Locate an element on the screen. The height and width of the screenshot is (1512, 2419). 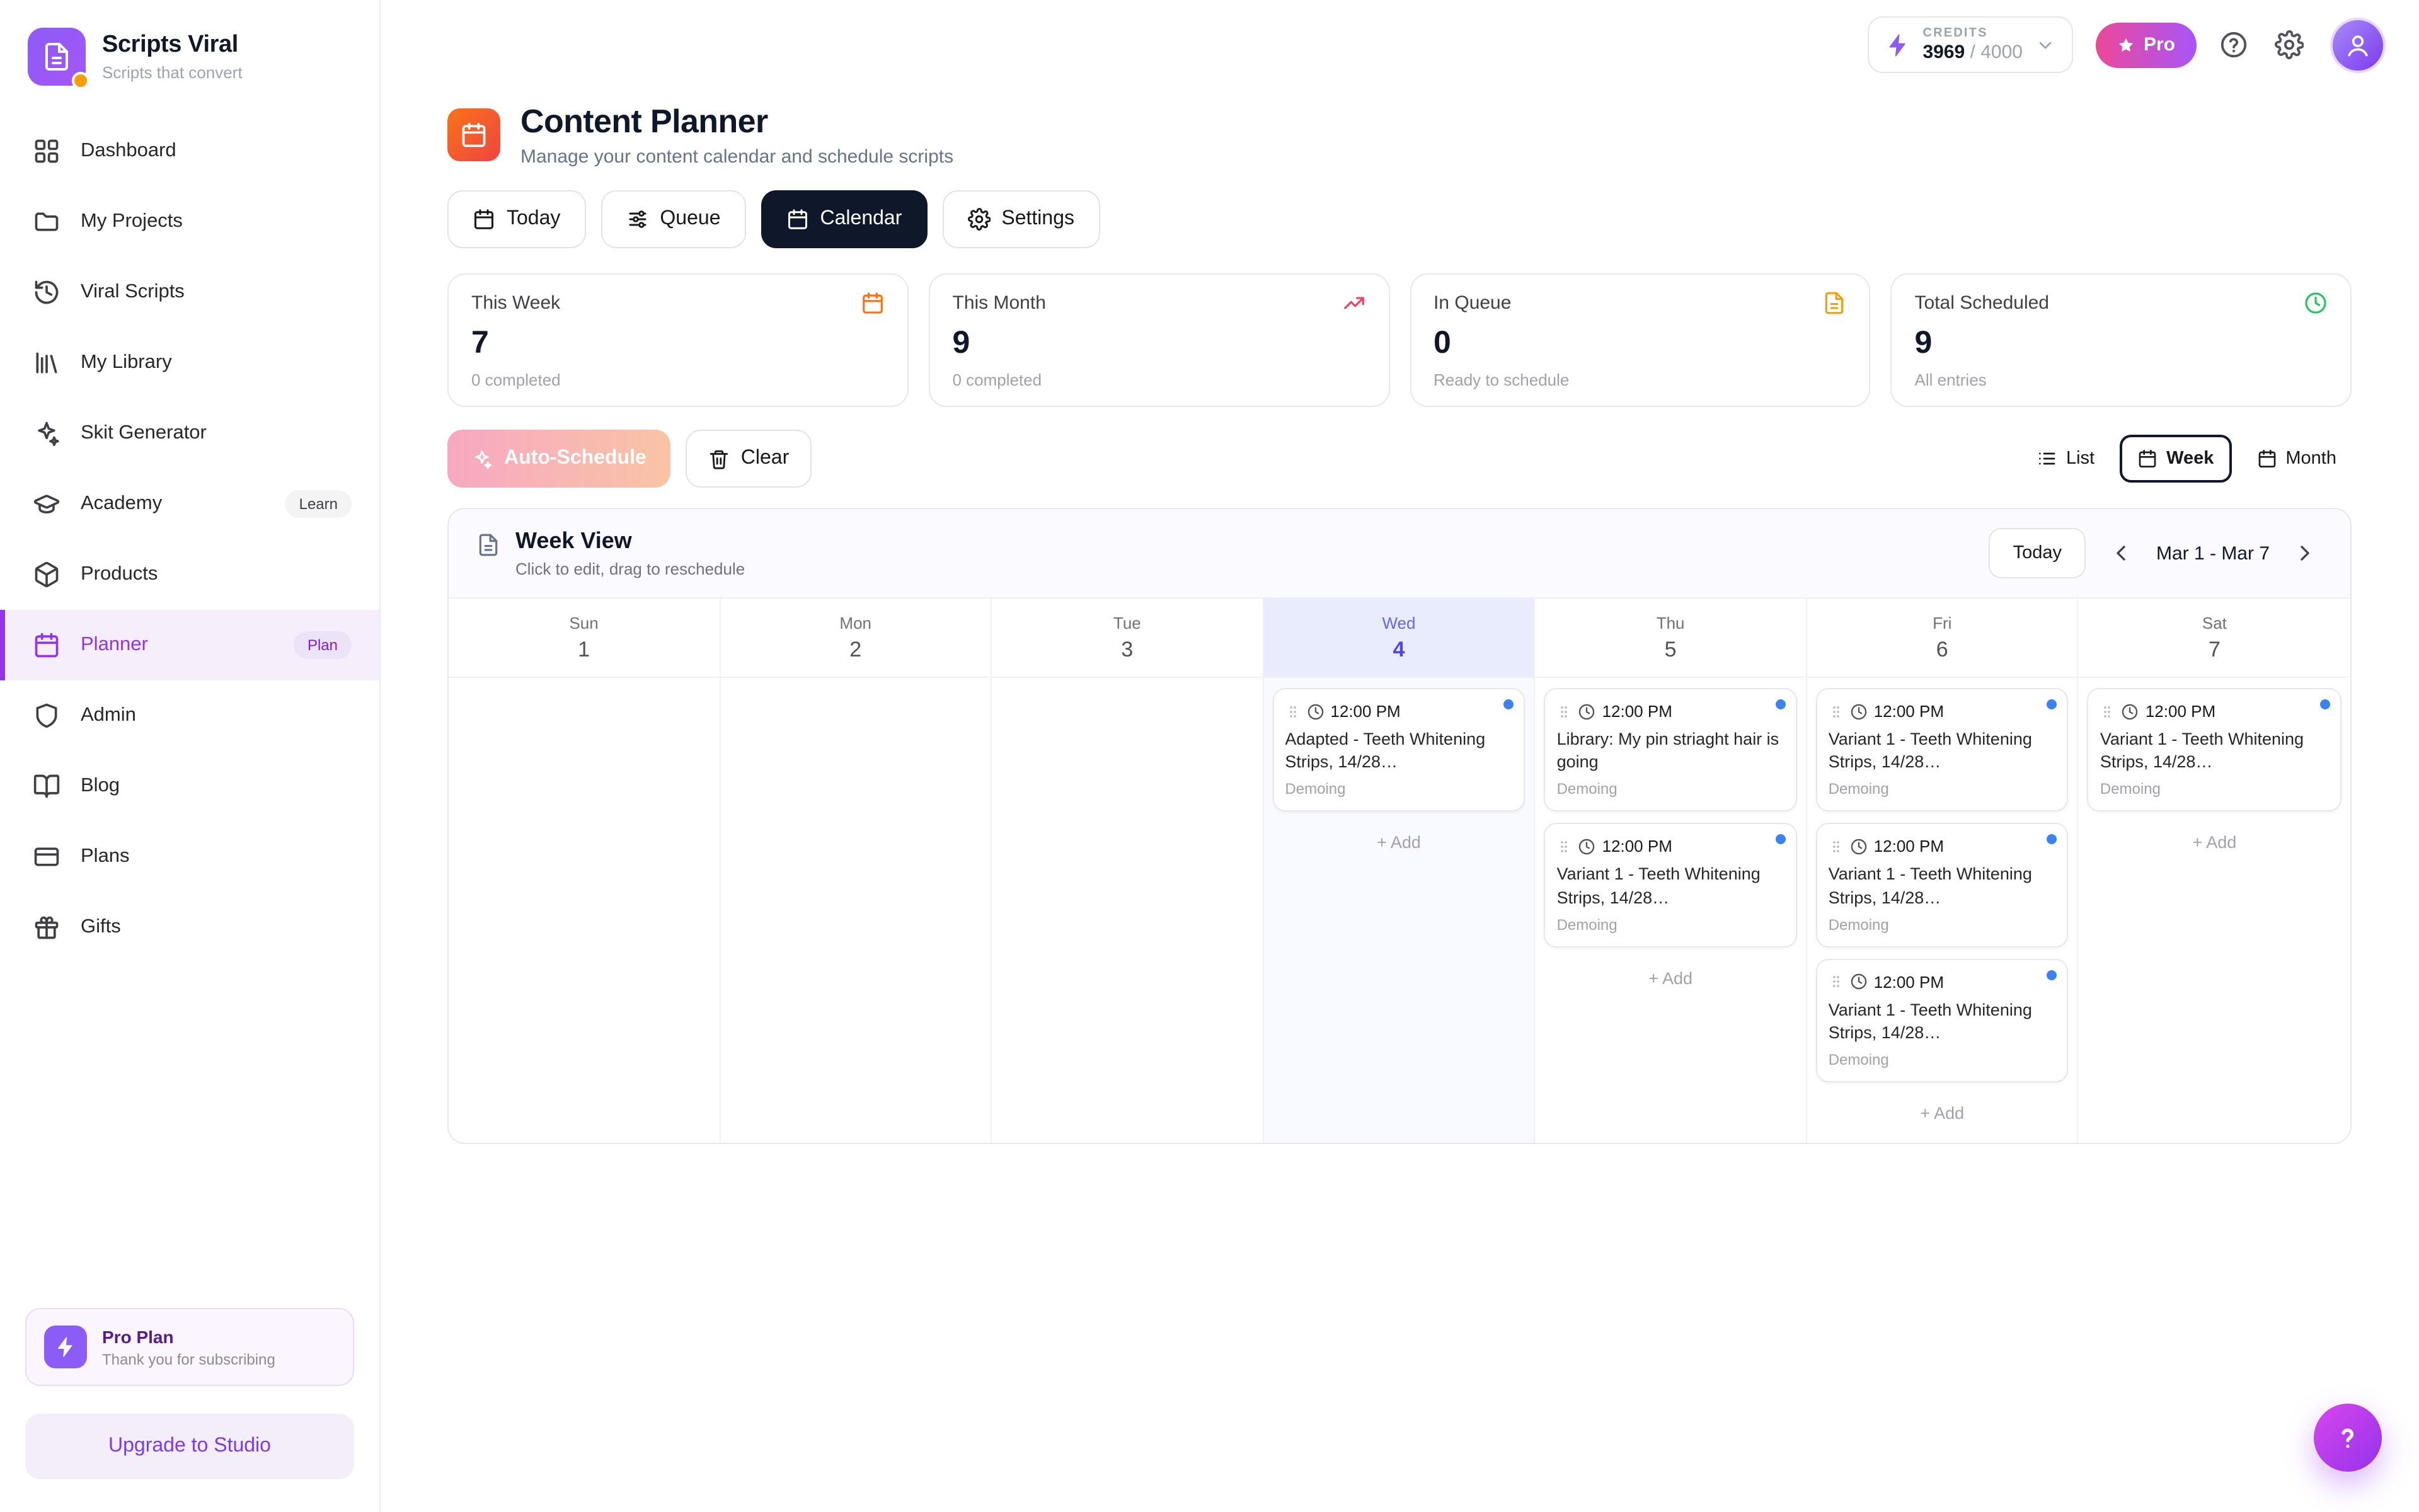
auto-schedule-label: Auto-Schedule is located at coordinates (575, 458).